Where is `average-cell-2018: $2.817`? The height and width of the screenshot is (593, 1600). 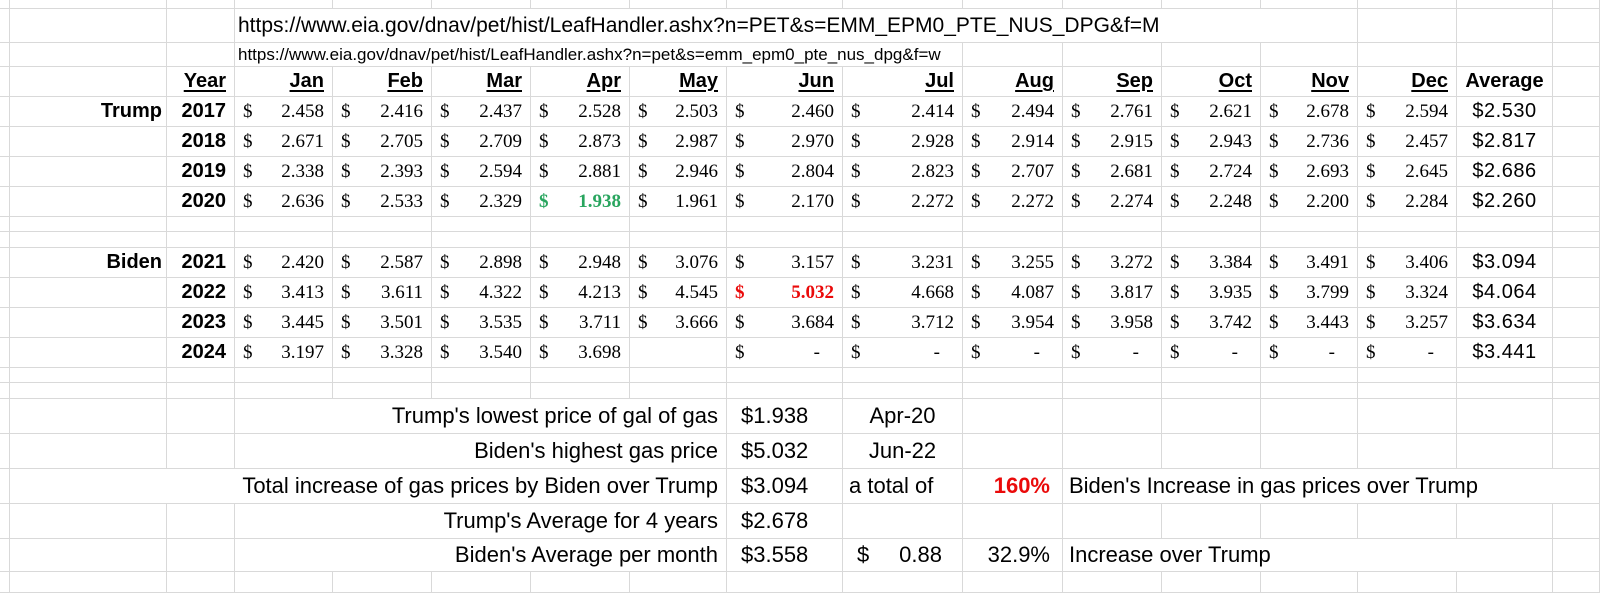
average-cell-2018: $2.817 is located at coordinates (1505, 142).